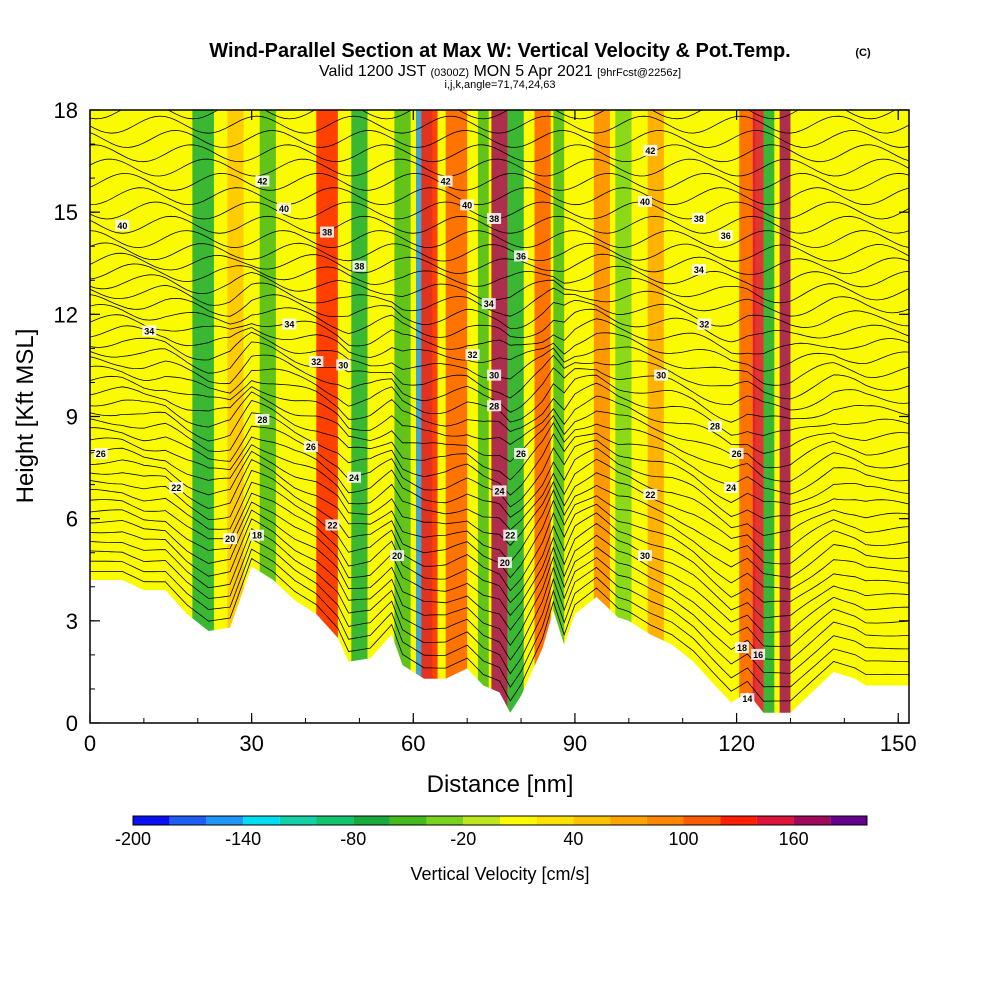 The width and height of the screenshot is (1000, 1000). What do you see at coordinates (373, 71) in the screenshot?
I see `subtitle-valid: Valid 1200 JST` at bounding box center [373, 71].